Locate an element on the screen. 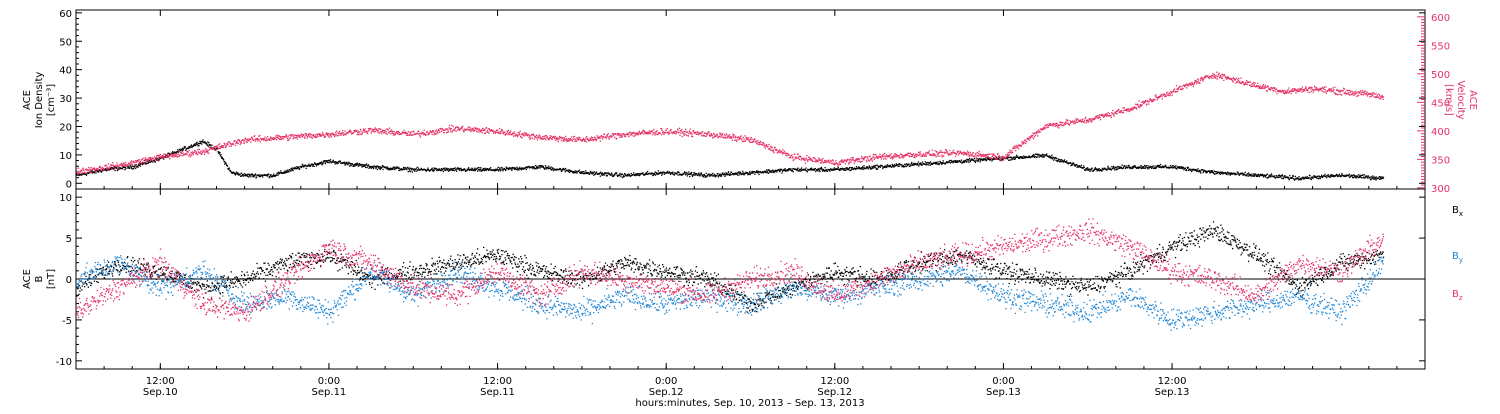 The height and width of the screenshot is (414, 1500). y-tick-label: 30 is located at coordinates (65, 99).